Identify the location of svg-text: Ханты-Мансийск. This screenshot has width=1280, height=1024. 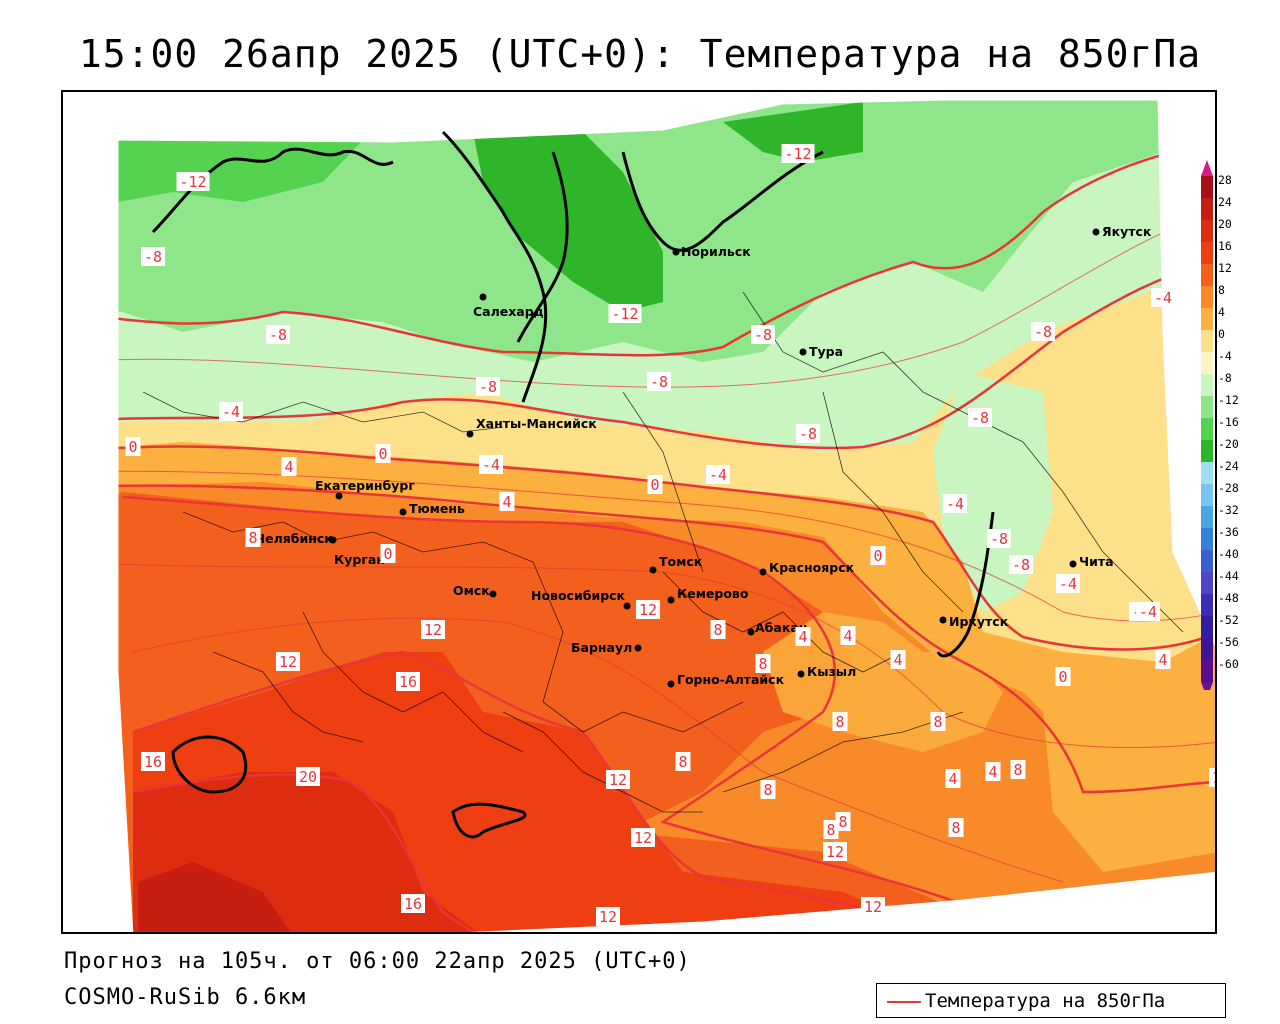
(536, 423).